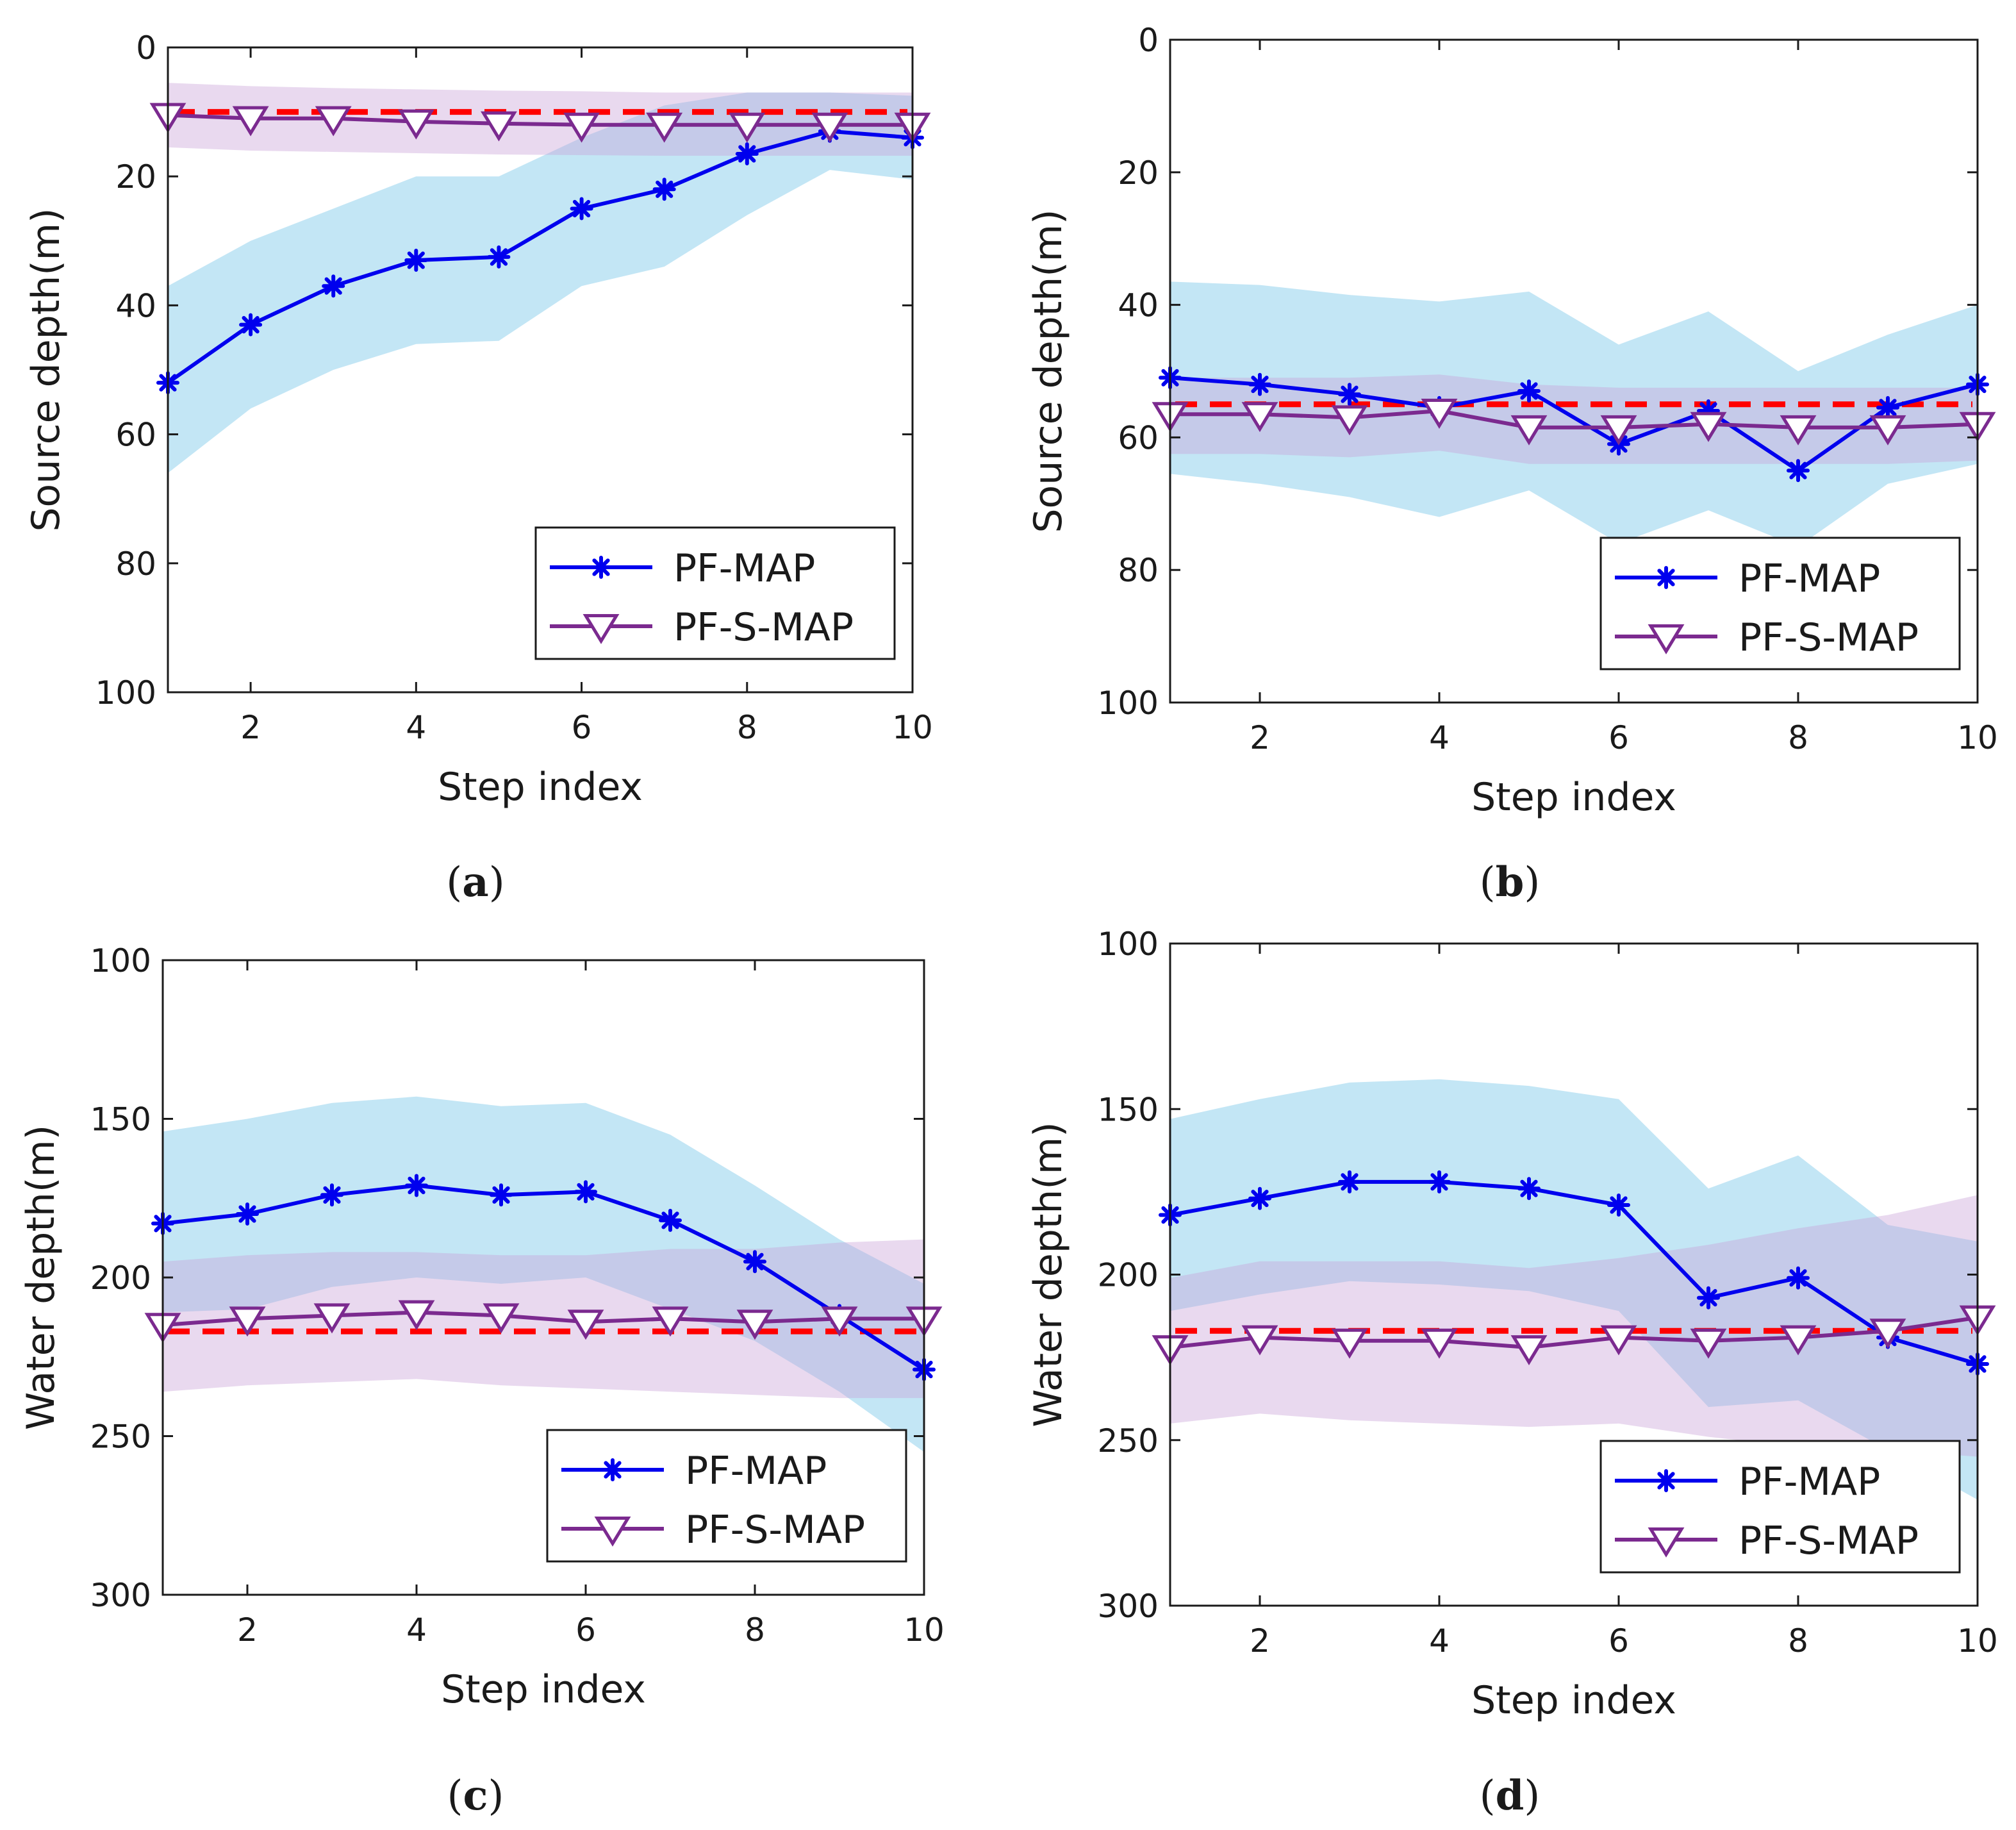  I want to click on y-tick-label: 200, so click(1128, 1276).